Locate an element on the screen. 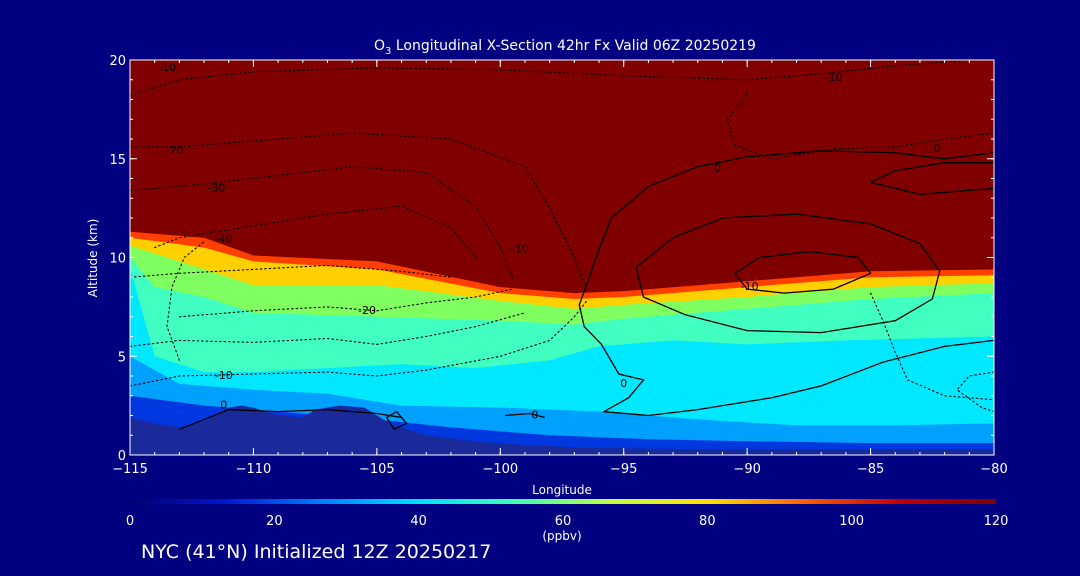 The image size is (1080, 576). terrain is located at coordinates (562, 430).